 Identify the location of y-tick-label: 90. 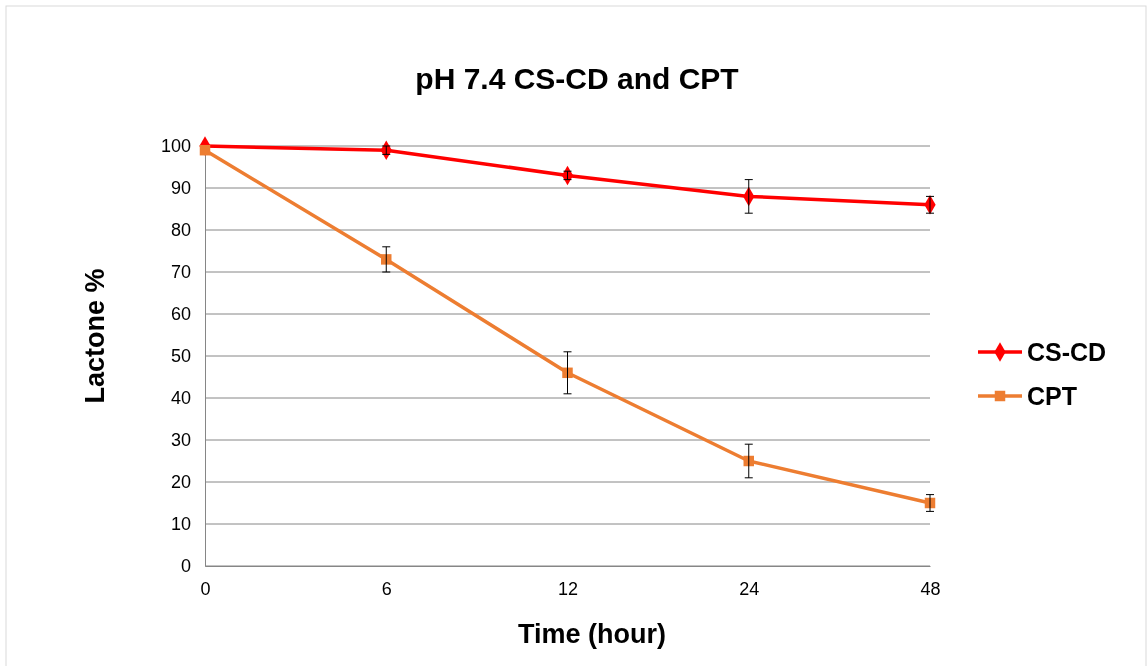
(180, 188).